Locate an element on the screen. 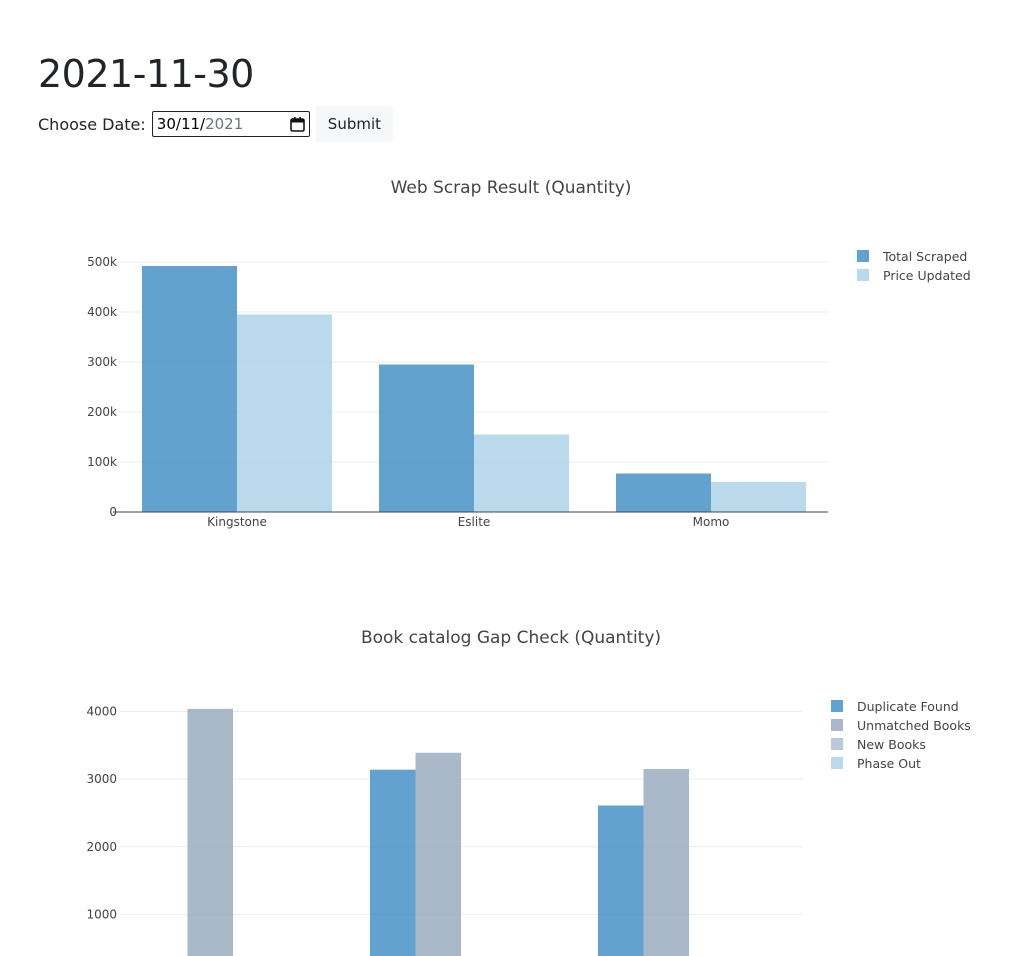  date-day-month: 30/11/ is located at coordinates (181, 124).